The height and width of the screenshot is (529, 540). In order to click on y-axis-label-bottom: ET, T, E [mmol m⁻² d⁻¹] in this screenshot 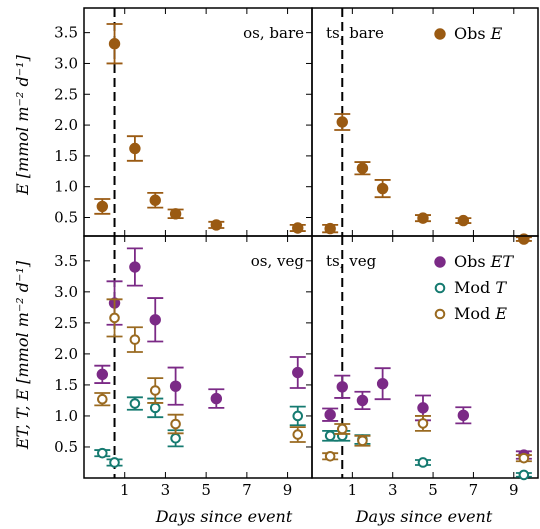, I will do `click(22, 355)`.